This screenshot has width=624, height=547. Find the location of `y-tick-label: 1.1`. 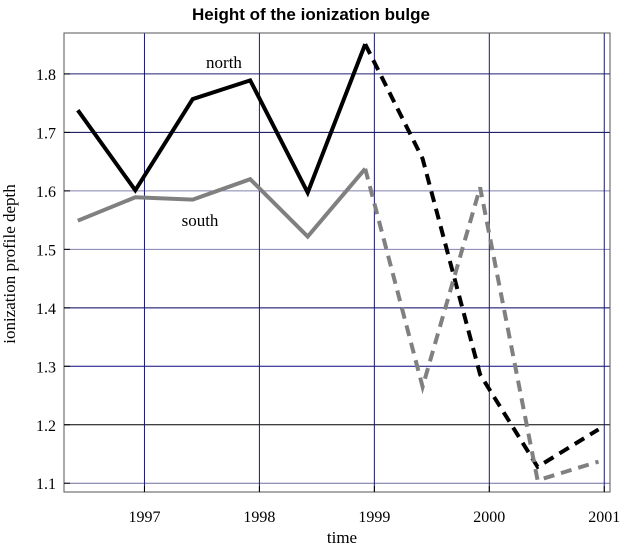

y-tick-label: 1.1 is located at coordinates (46, 484).